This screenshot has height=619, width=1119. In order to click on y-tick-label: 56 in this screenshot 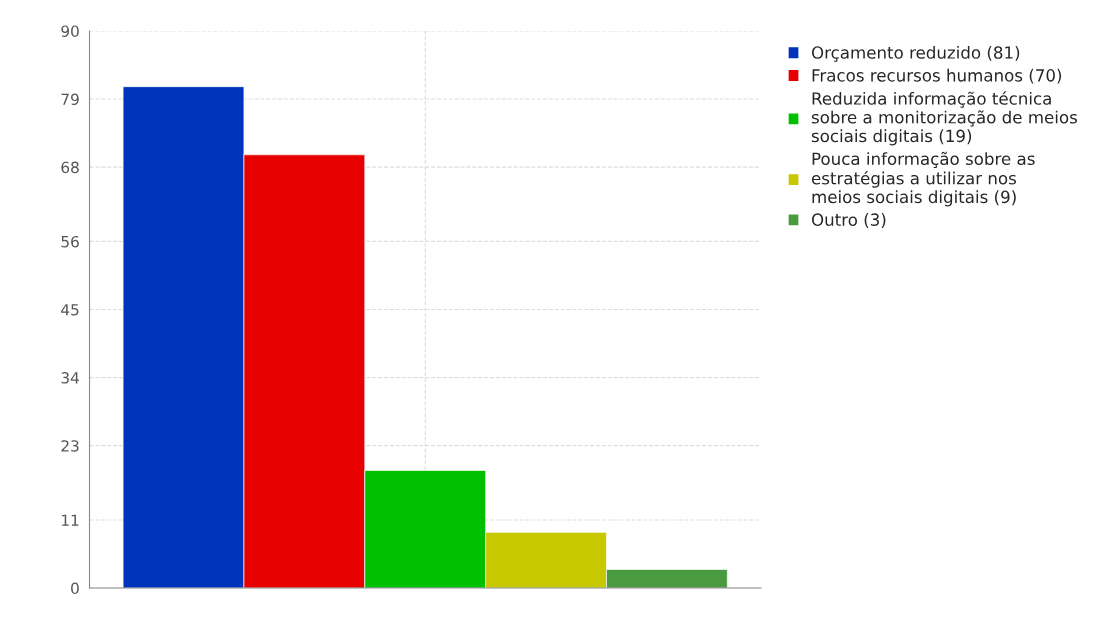, I will do `click(70, 241)`.